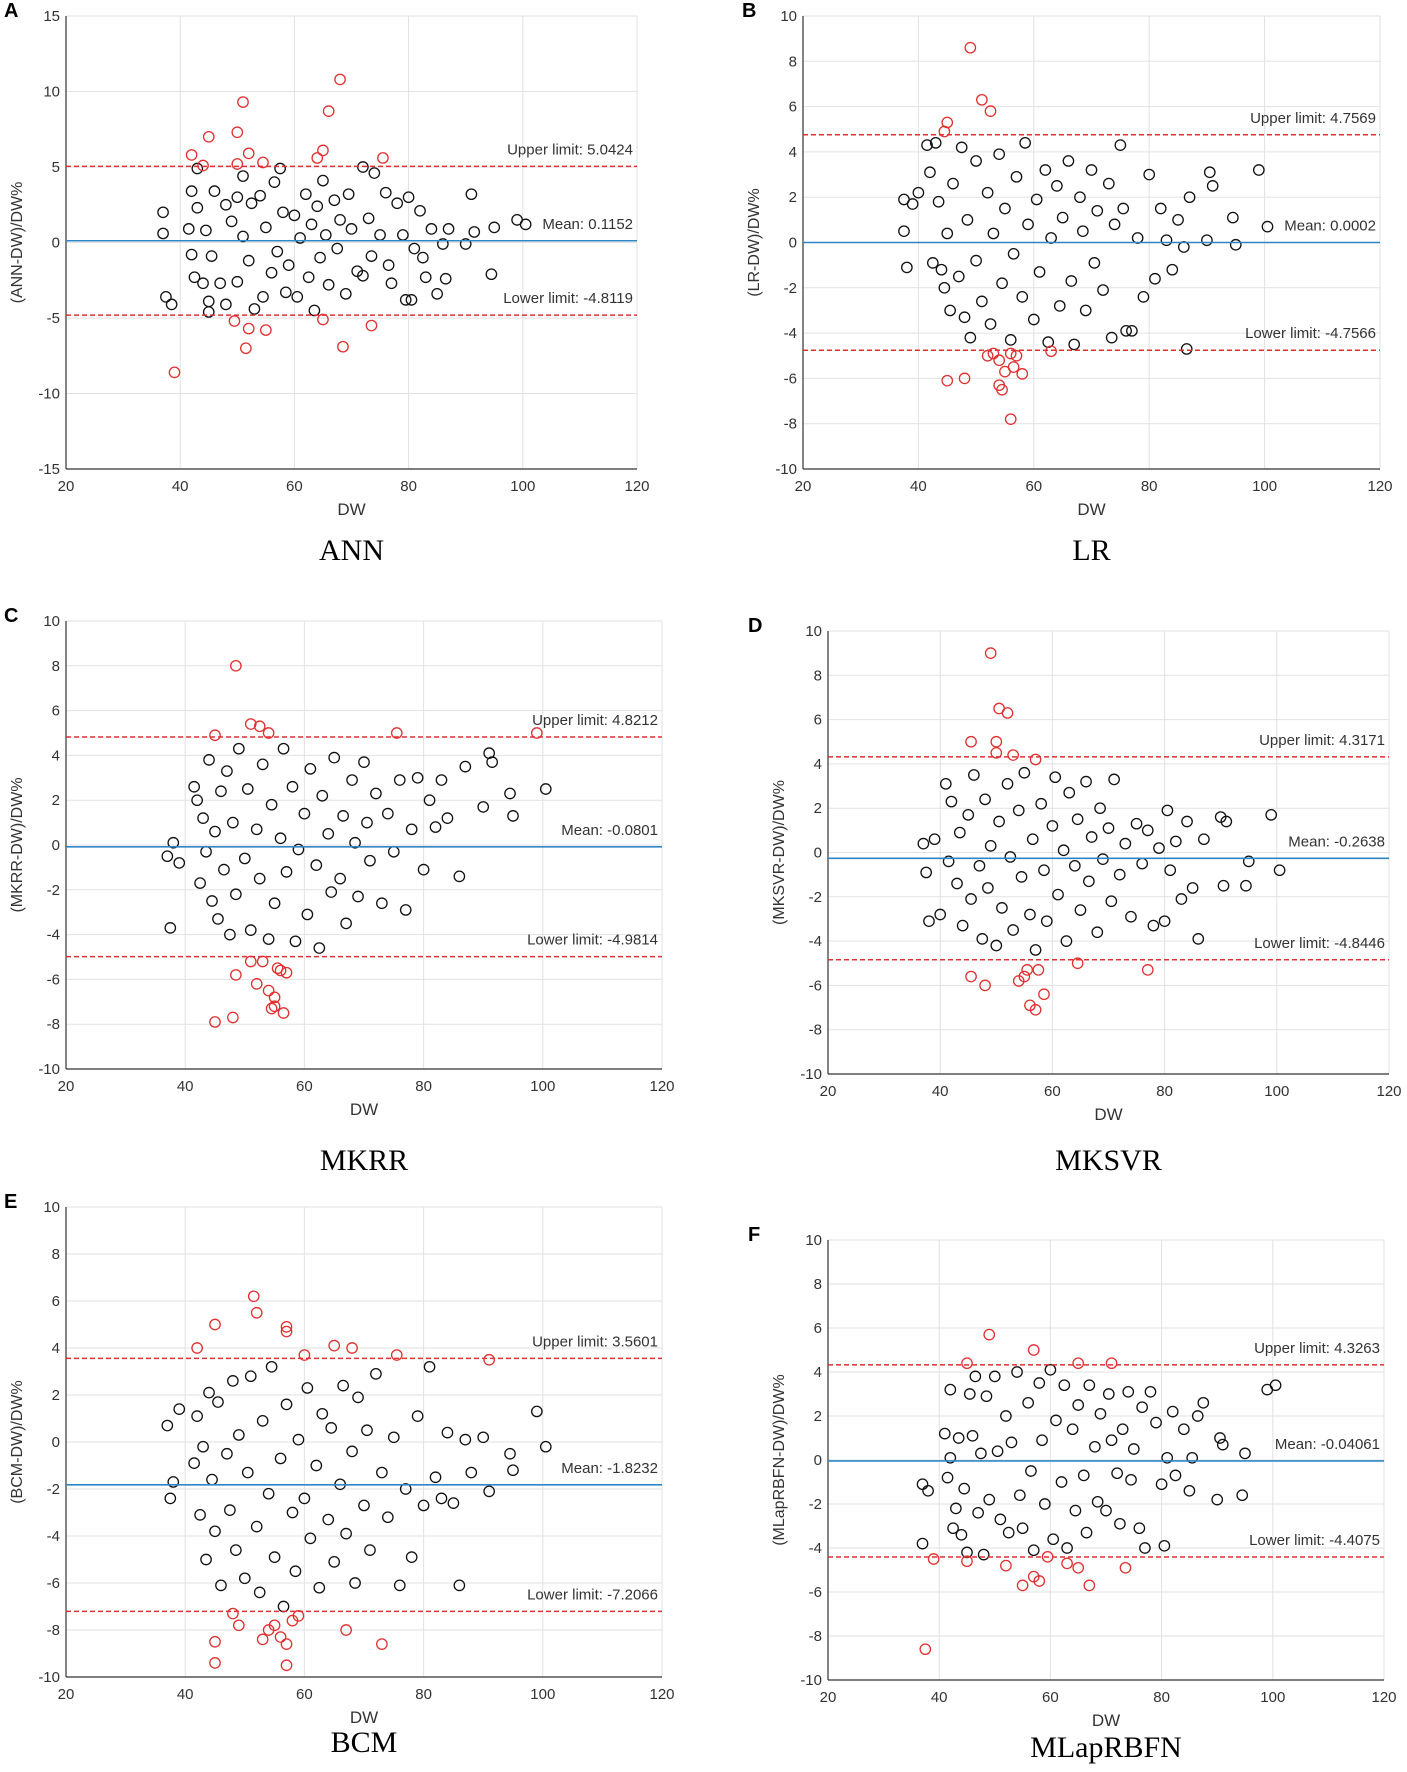 This screenshot has width=1407, height=1772. I want to click on x-tick-label: 100, so click(1272, 1697).